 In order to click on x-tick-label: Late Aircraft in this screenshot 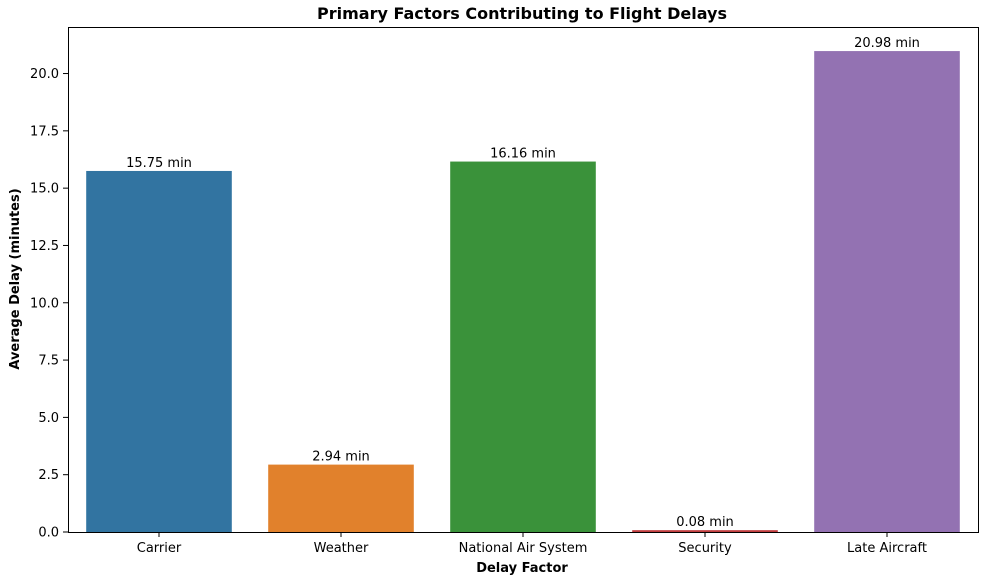, I will do `click(887, 548)`.